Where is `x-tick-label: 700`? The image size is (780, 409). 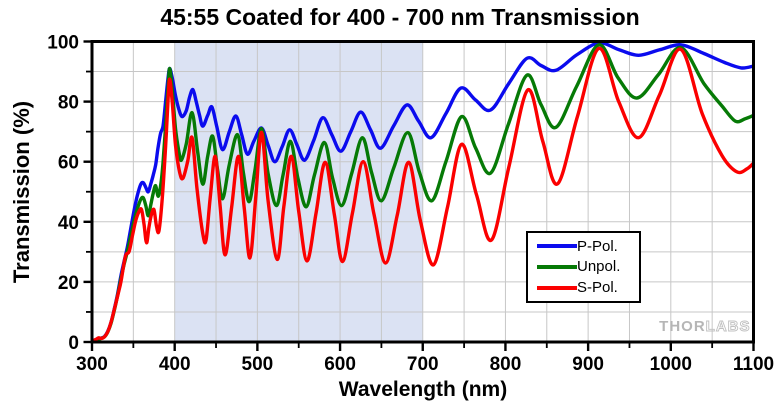
x-tick-label: 700 is located at coordinates (423, 364).